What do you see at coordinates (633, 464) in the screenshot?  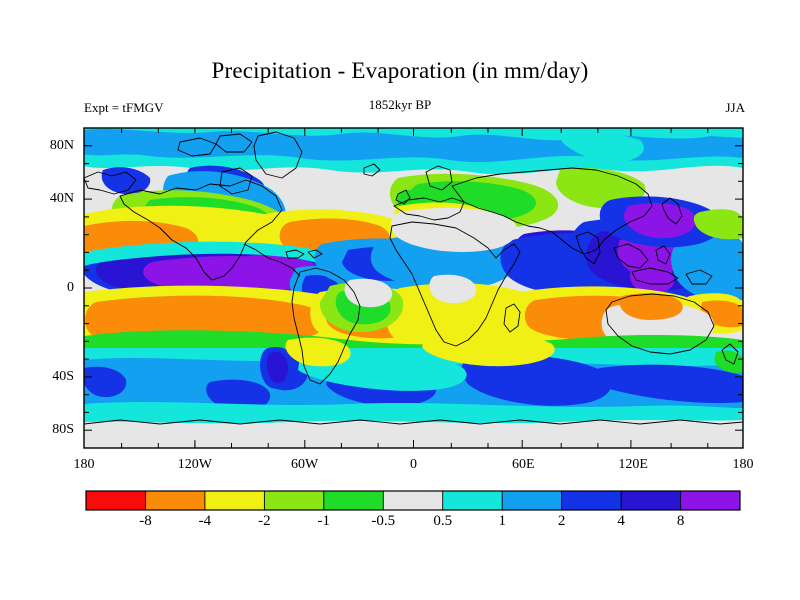 I see `x-tick-label-120e: 120E` at bounding box center [633, 464].